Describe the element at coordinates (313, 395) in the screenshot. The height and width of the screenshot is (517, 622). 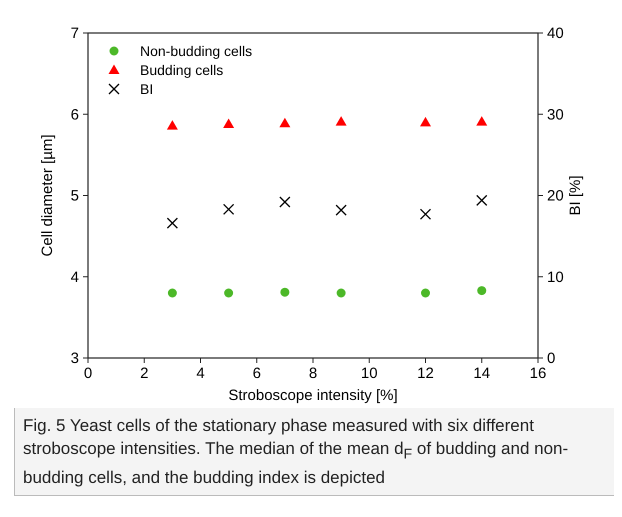
I see `x-axis-title: Stroboscope intensity [%]` at that location.